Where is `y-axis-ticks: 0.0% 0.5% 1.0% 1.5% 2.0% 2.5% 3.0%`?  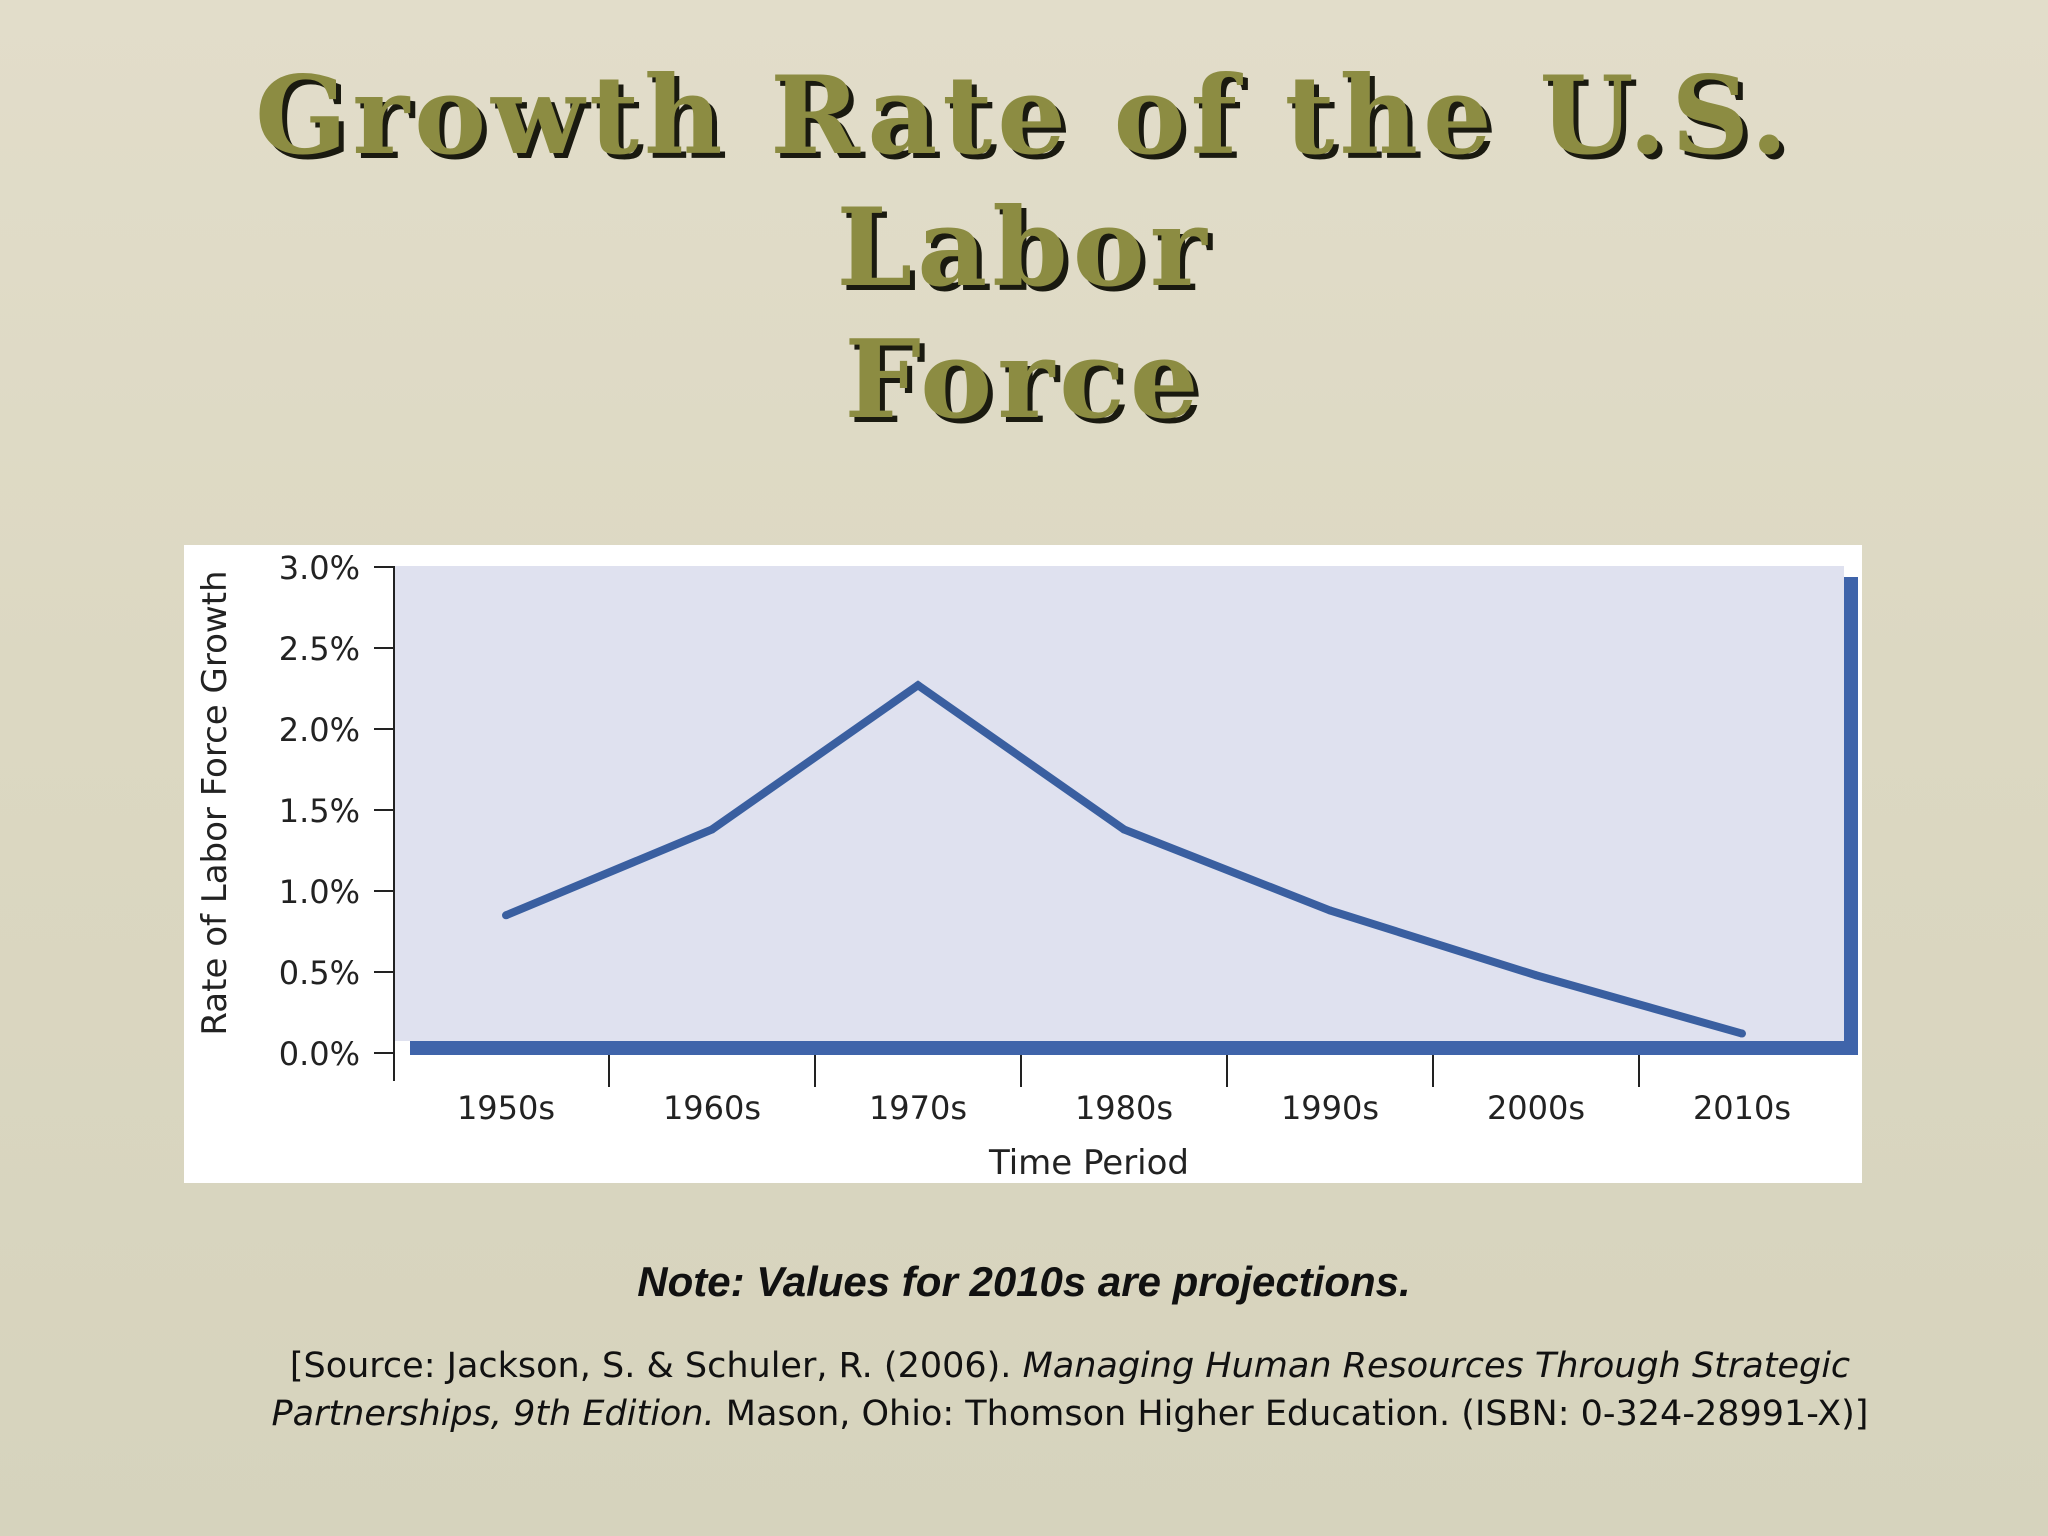
y-axis-ticks: 0.0% 0.5% 1.0% 1.5% 2.0% 2.5% 3.0% is located at coordinates (336, 811).